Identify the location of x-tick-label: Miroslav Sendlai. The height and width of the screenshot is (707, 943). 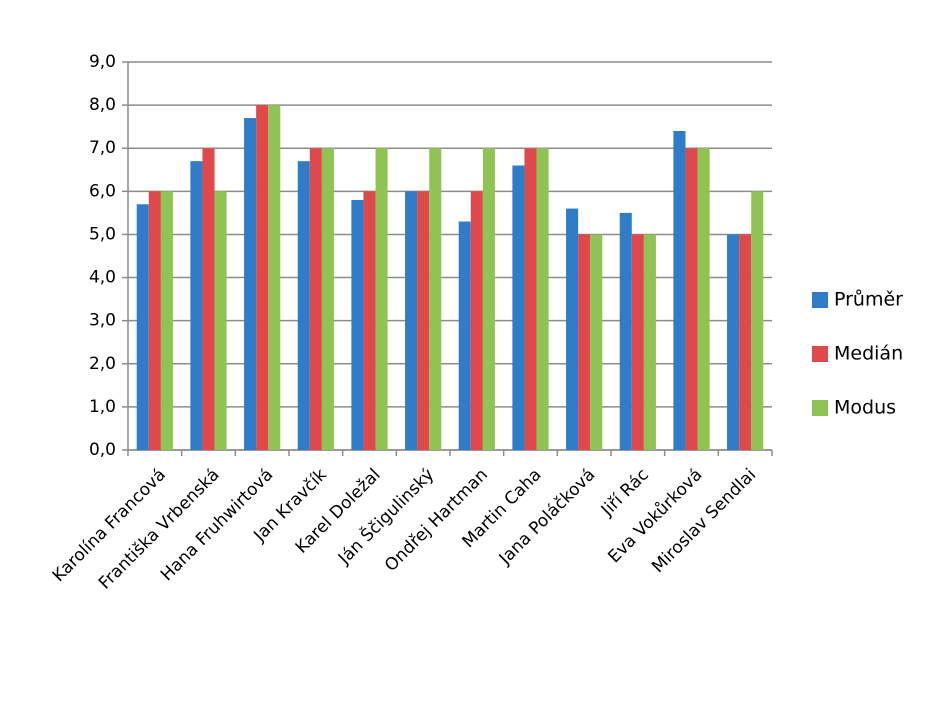
(704, 521).